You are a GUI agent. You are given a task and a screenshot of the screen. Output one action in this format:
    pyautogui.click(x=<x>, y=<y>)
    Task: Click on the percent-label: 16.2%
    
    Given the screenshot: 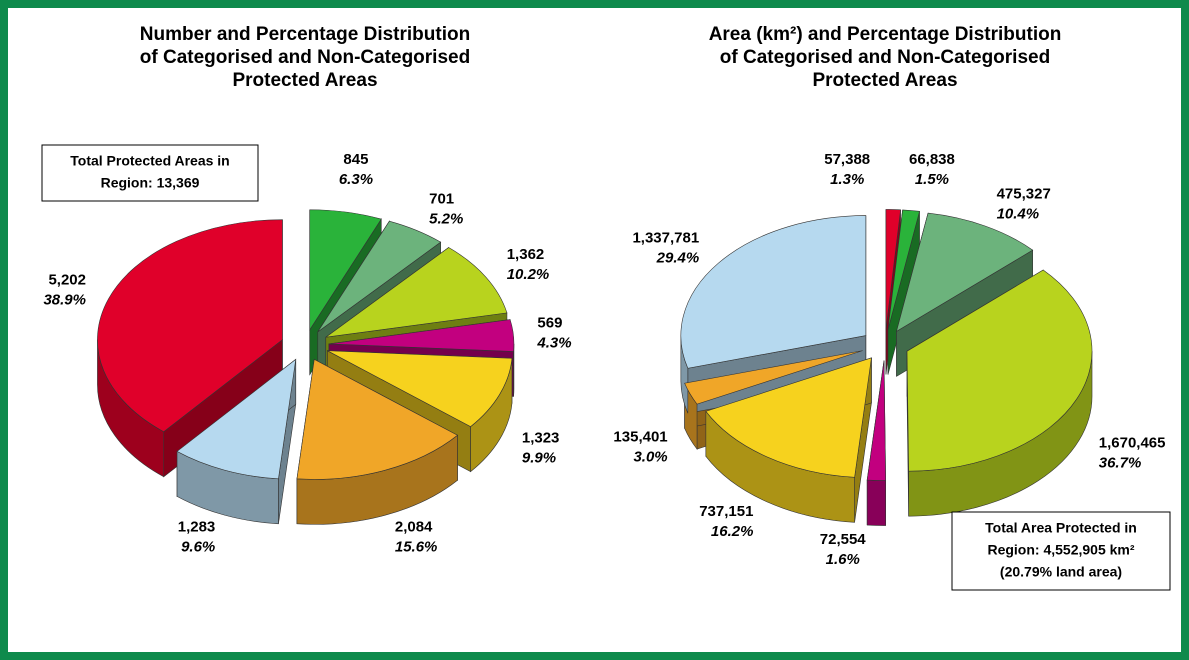 What is the action you would take?
    pyautogui.click(x=732, y=531)
    